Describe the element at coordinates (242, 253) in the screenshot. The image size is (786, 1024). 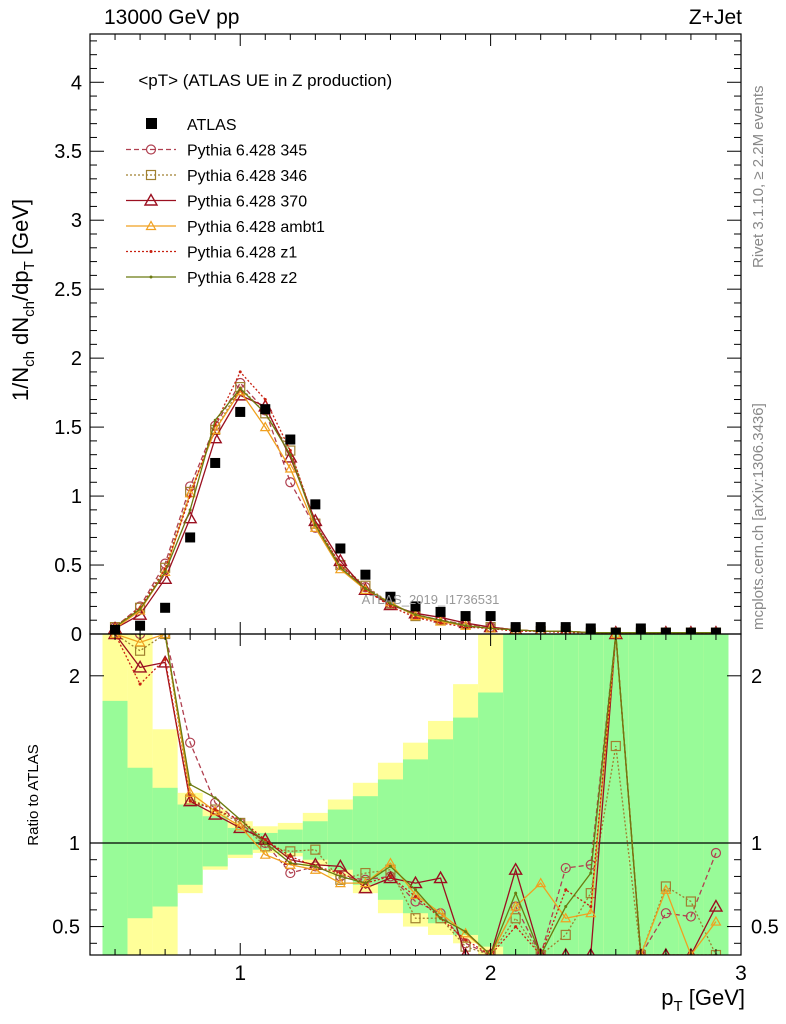
I see `legend-label: Pythia 6.428 z1` at that location.